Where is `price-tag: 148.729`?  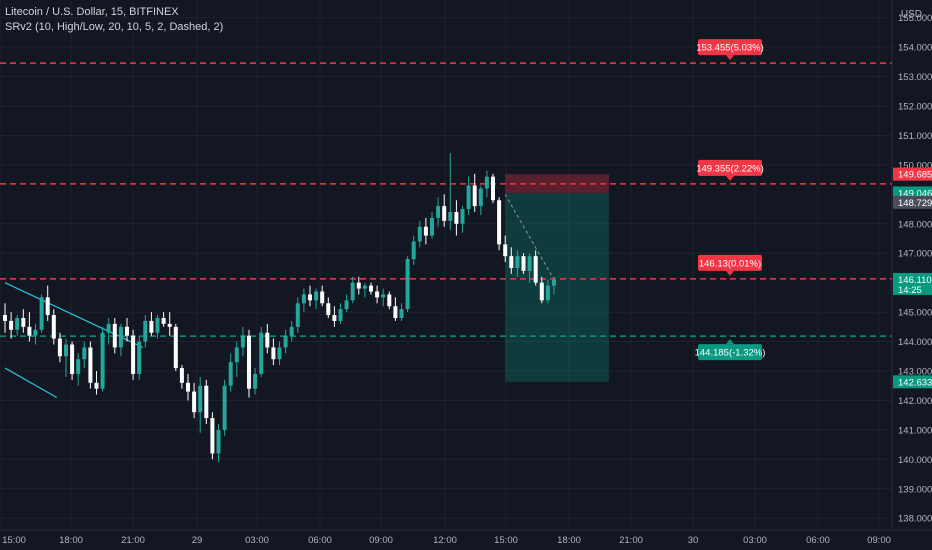 price-tag: 148.729 is located at coordinates (912, 202).